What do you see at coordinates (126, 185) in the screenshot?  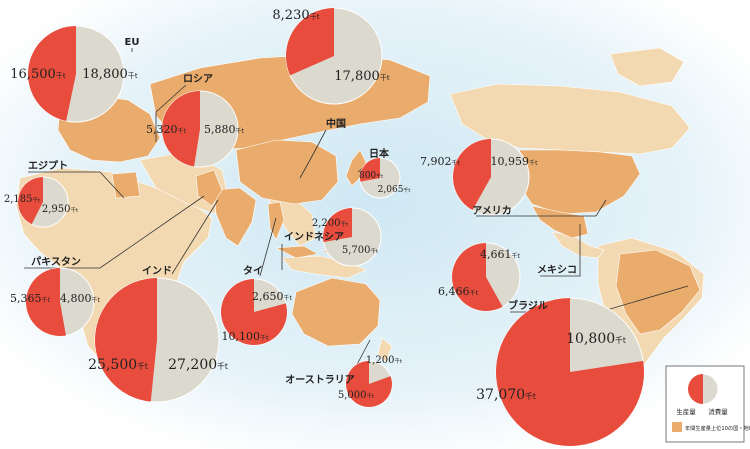 I see `egypt-land` at bounding box center [126, 185].